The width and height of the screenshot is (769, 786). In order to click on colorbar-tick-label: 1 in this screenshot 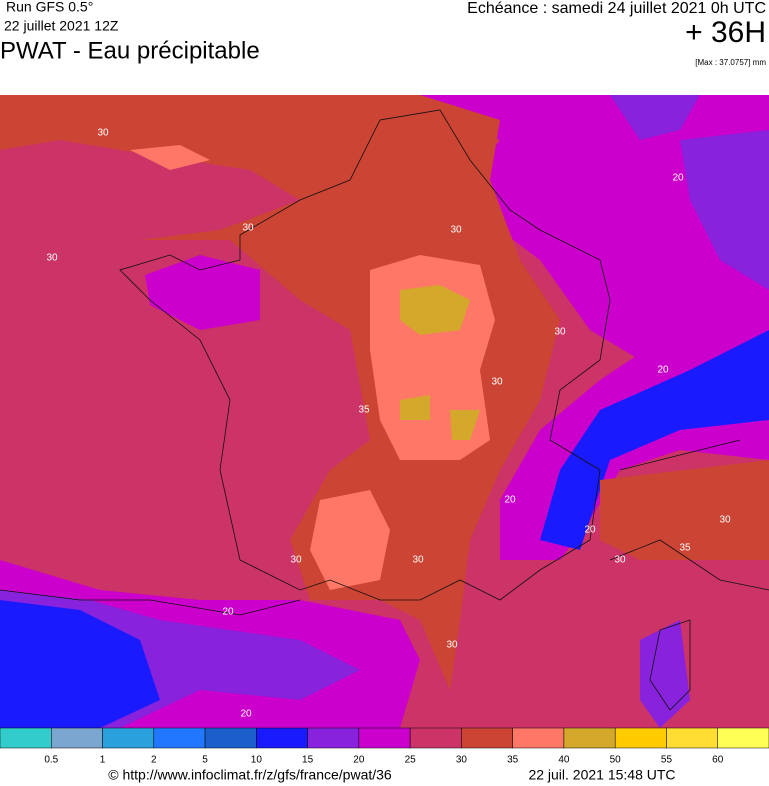, I will do `click(103, 760)`.